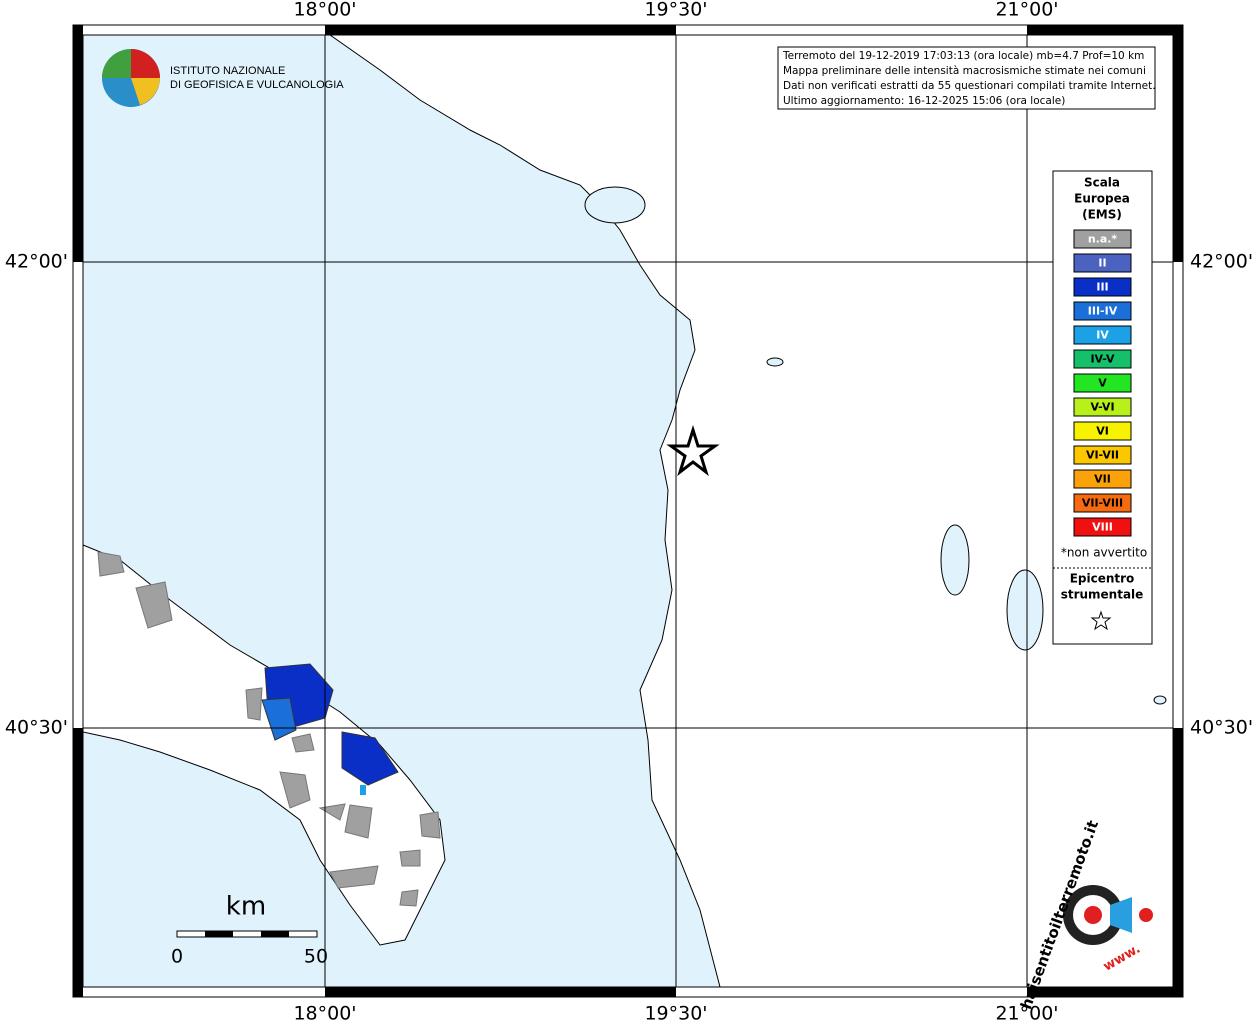  I want to click on legend-label: V, so click(1102, 383).